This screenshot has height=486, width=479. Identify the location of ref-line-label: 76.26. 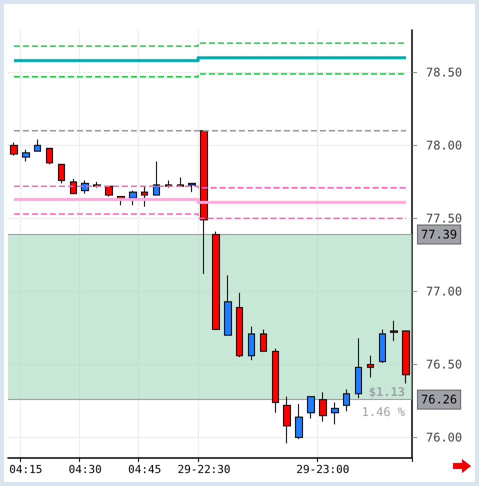
(439, 399).